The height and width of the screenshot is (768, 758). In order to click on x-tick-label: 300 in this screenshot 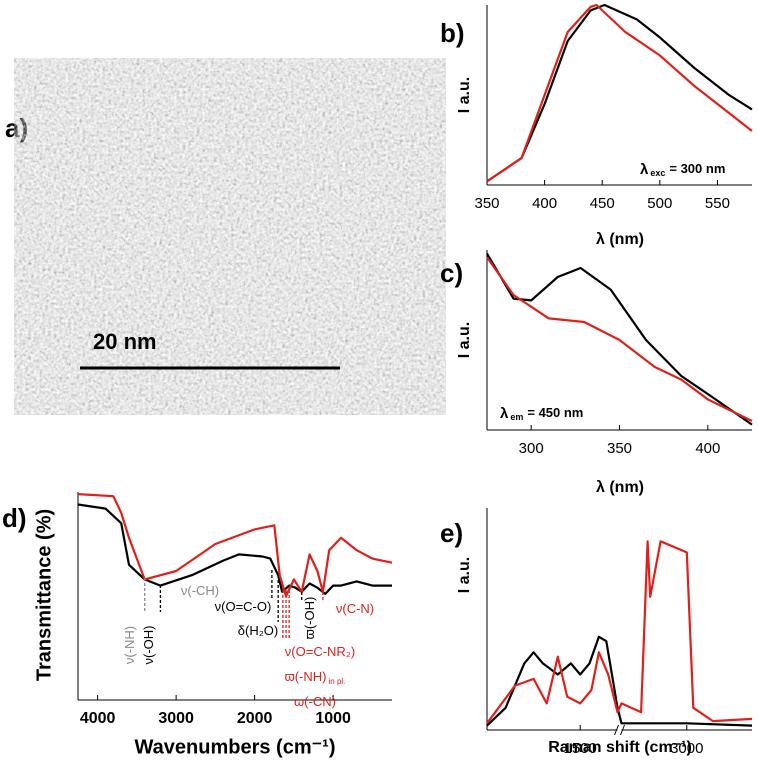, I will do `click(531, 448)`.